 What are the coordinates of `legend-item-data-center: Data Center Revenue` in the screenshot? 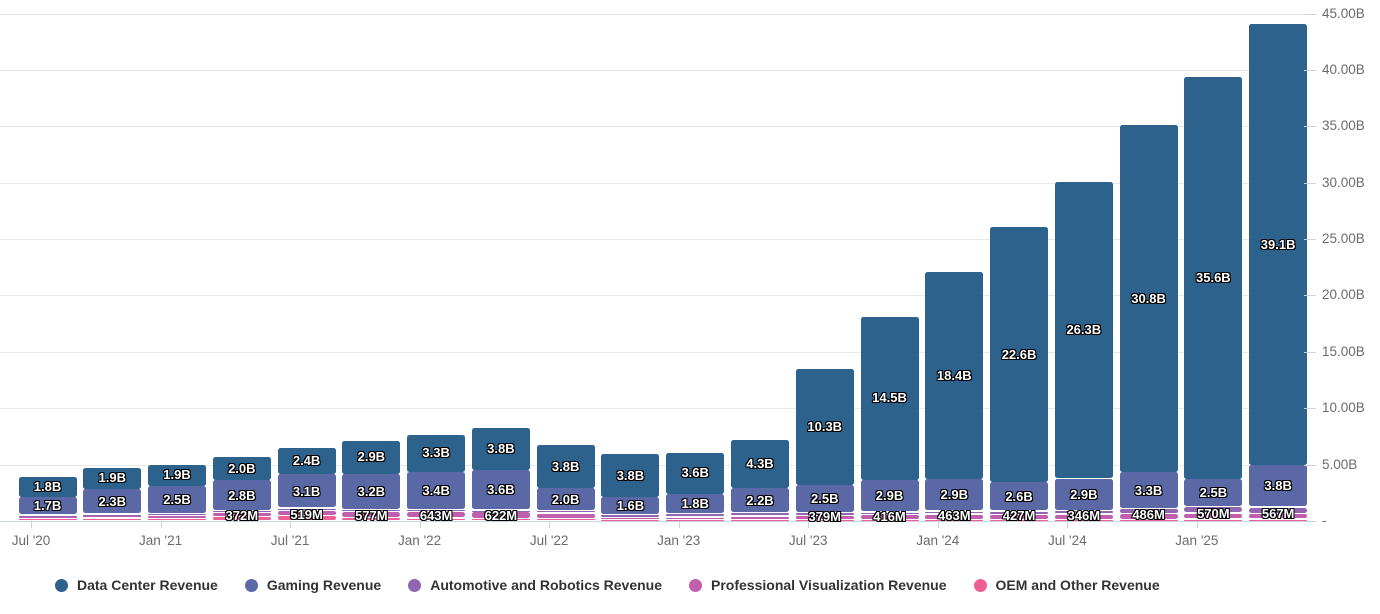 It's located at (136, 585).